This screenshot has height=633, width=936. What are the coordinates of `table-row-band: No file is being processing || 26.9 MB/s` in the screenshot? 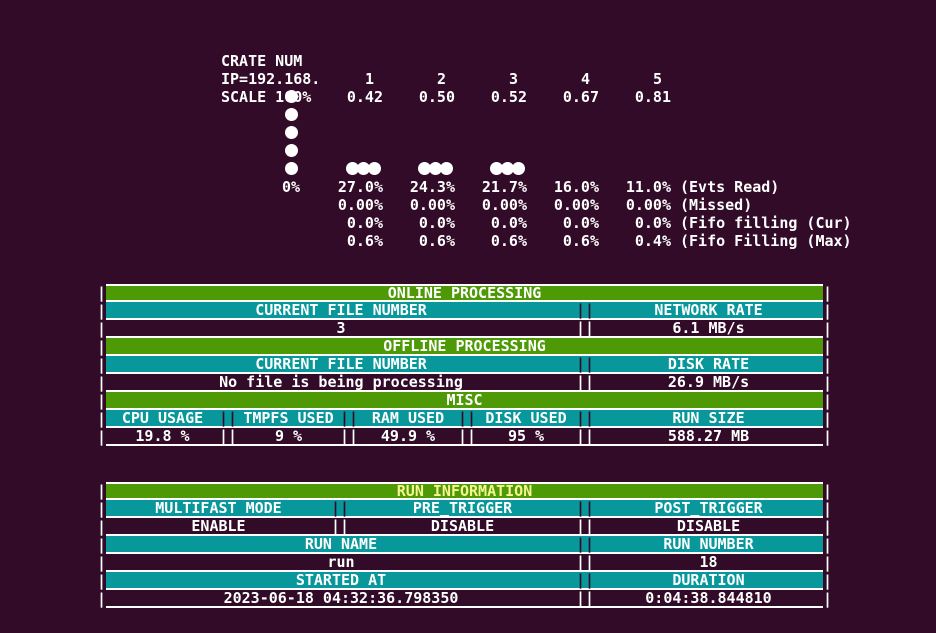 It's located at (464, 383).